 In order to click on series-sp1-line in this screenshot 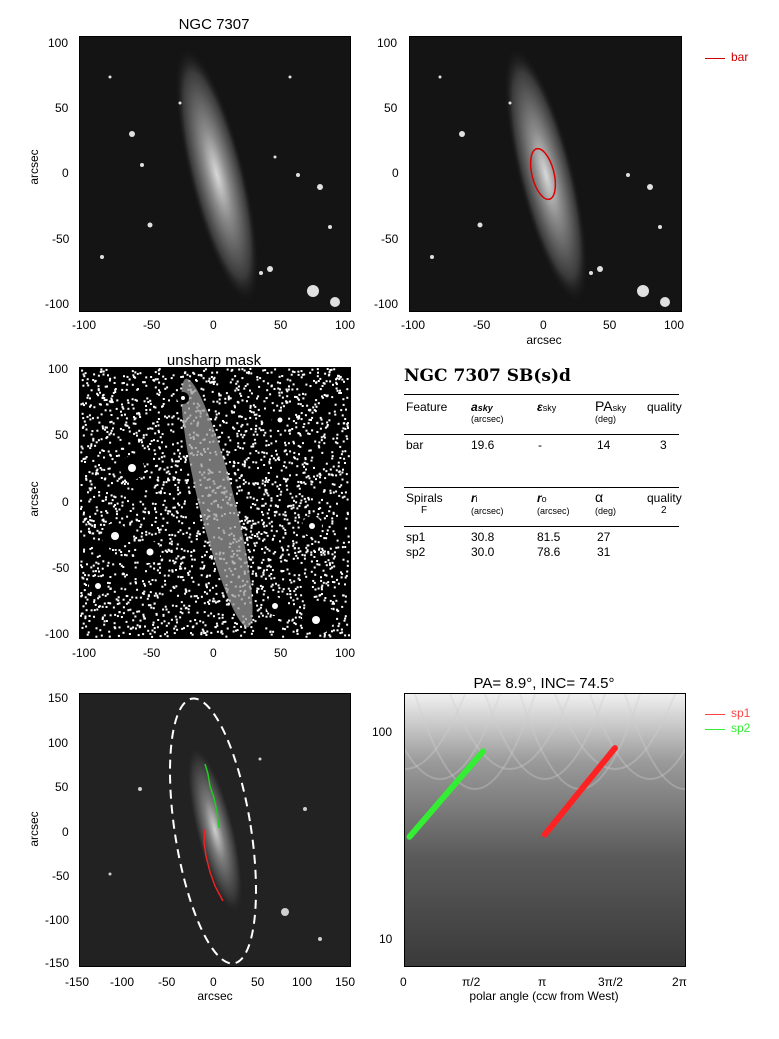, I will do `click(579, 791)`.